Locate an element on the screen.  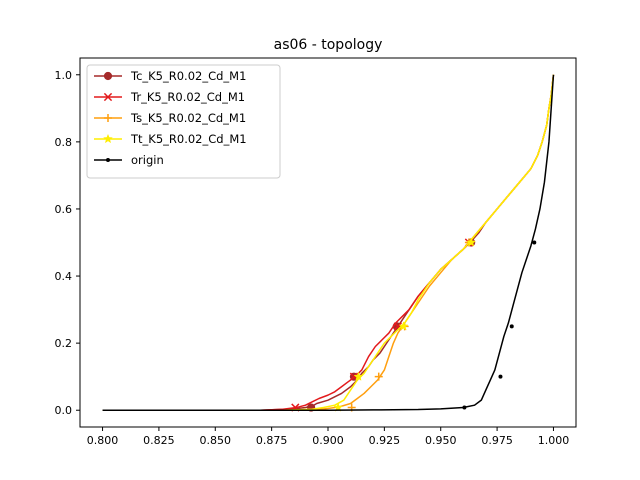
legend-label: Tt_K5_R0.02_Cd_M1 is located at coordinates (188, 139).